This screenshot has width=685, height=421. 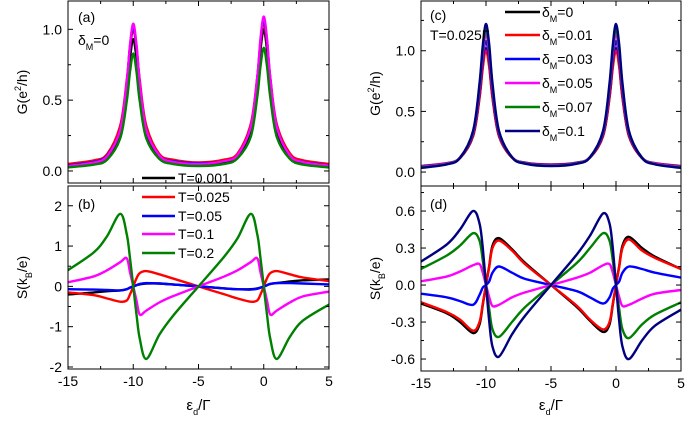 I want to click on panel-annotation: T=0.025Γ, so click(x=460, y=35).